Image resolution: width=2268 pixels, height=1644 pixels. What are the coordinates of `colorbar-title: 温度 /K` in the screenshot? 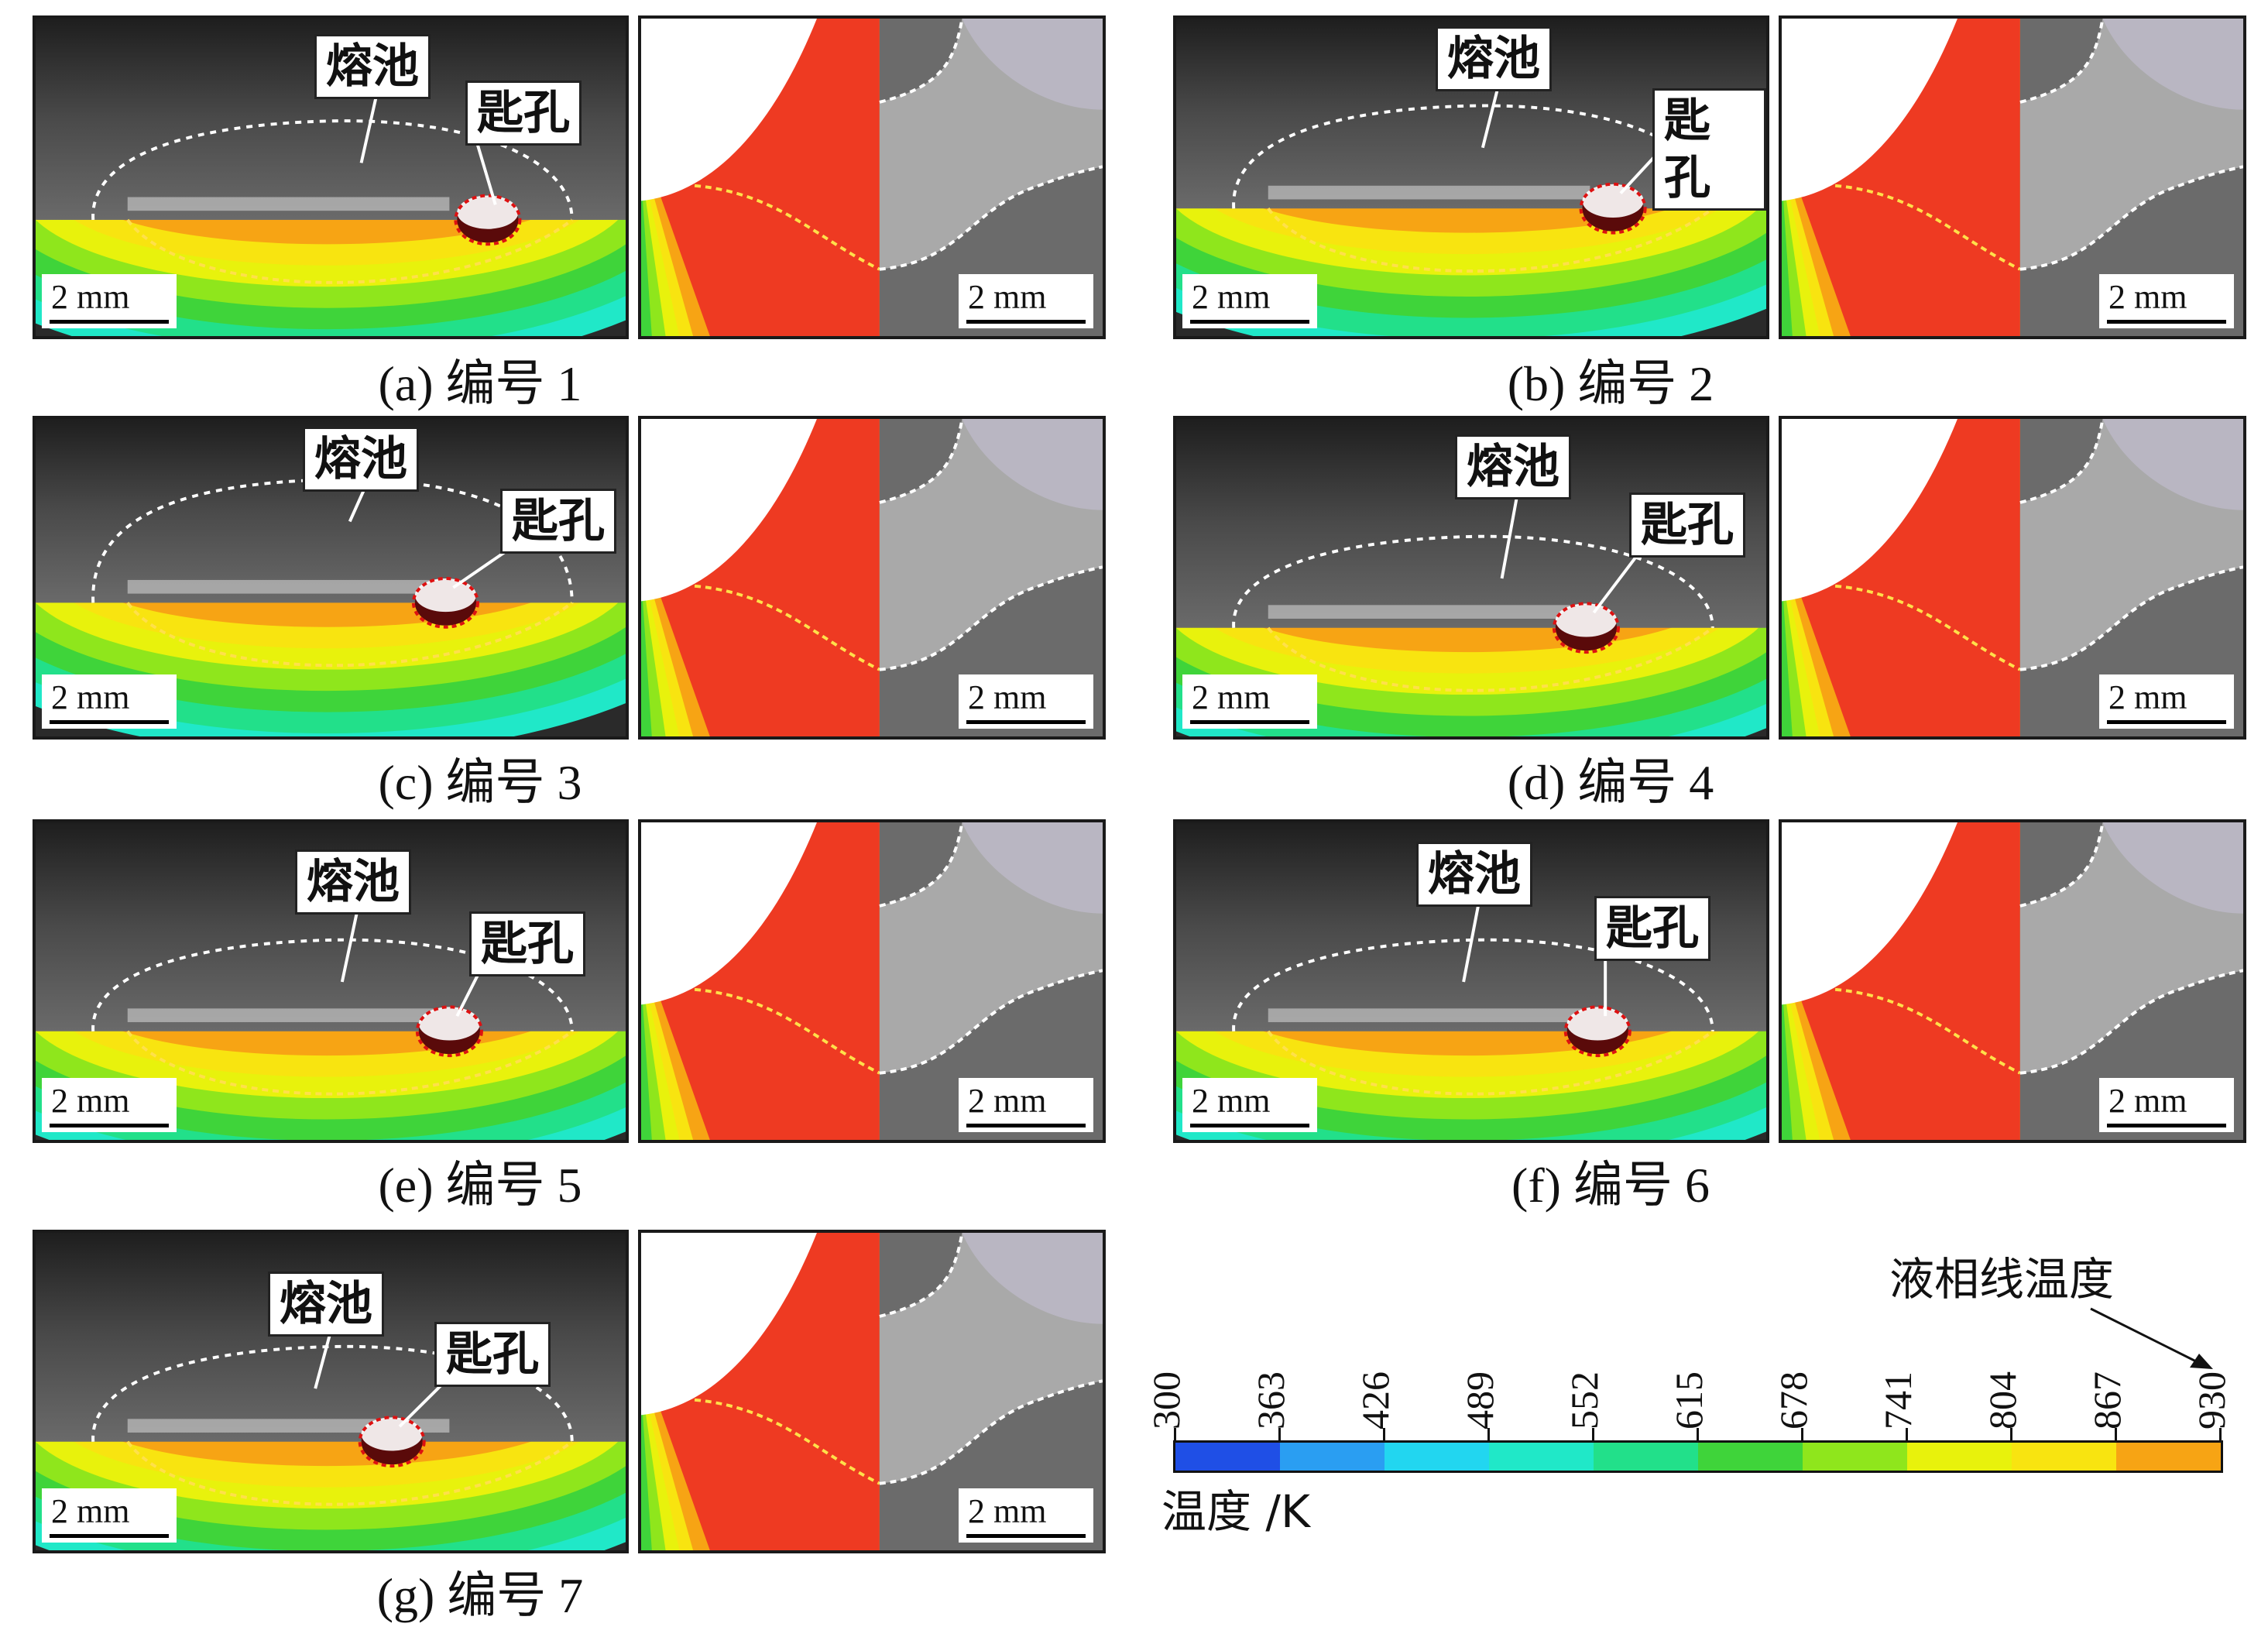 It's located at (1236, 1512).